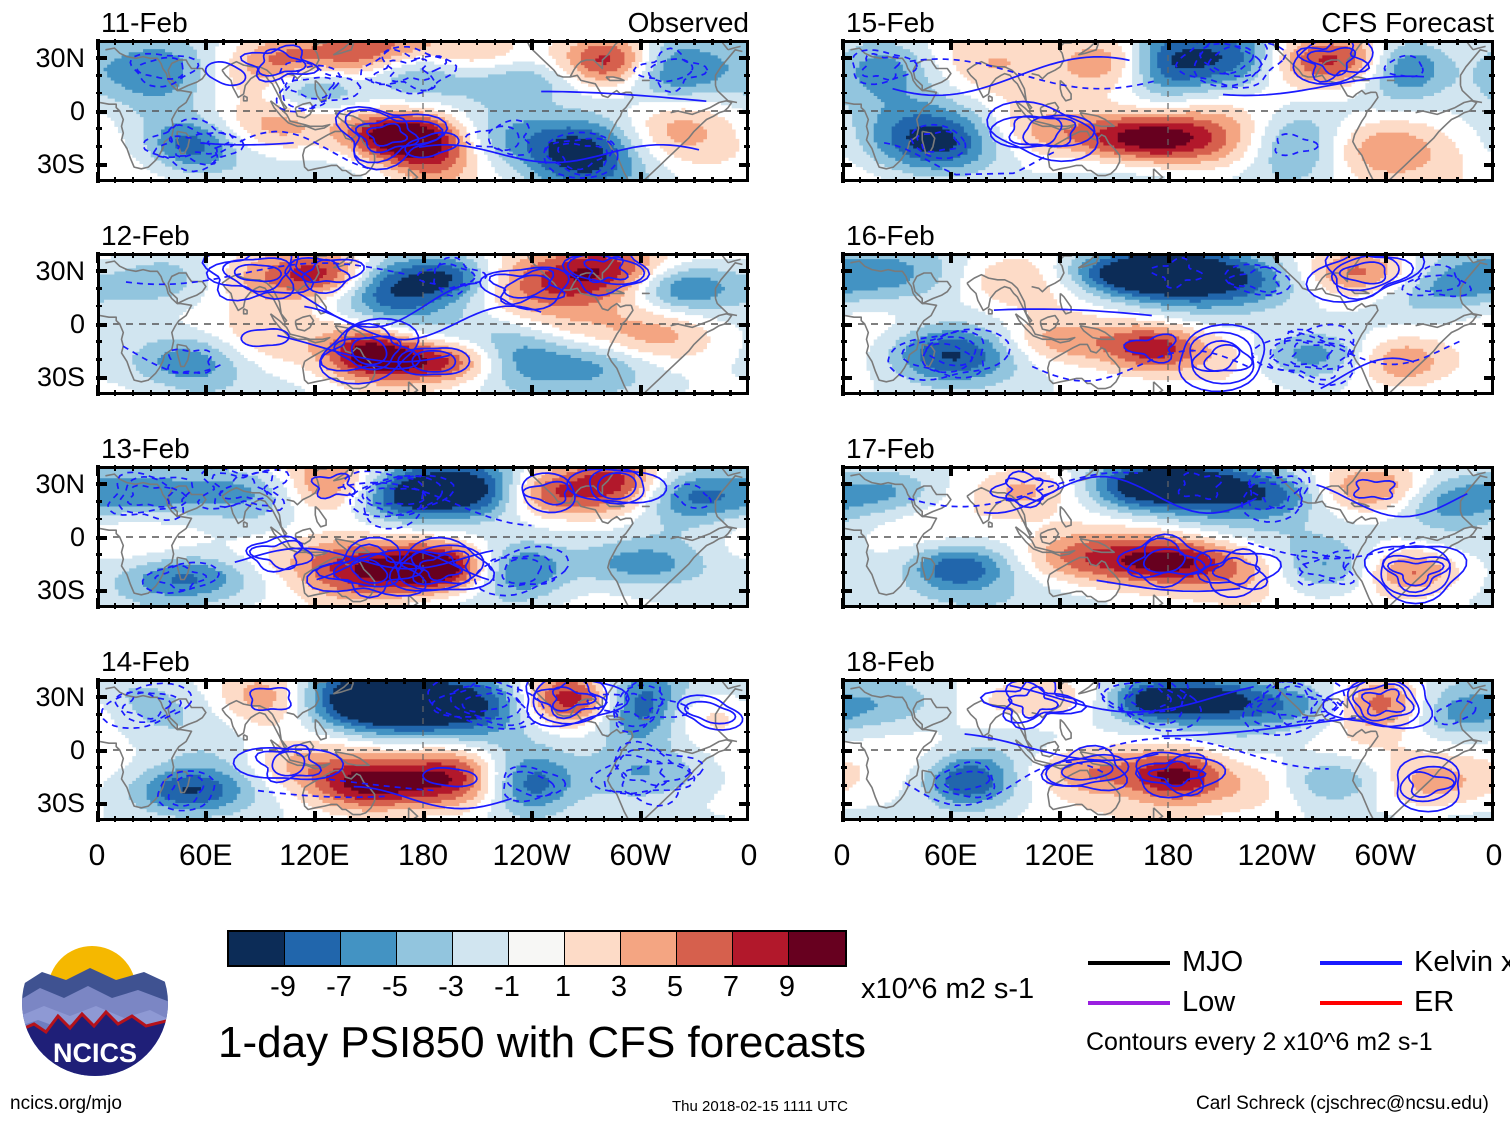  Describe the element at coordinates (1434, 1002) in the screenshot. I see `legend-label: ER` at that location.